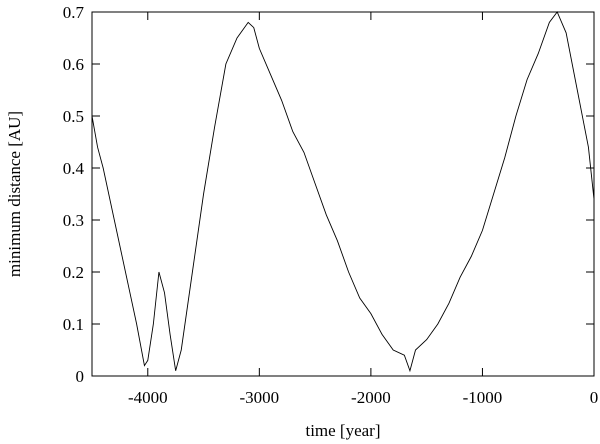 This screenshot has height=444, width=600. What do you see at coordinates (14, 194) in the screenshot?
I see `y-axis-label: minimum distance [AU]` at bounding box center [14, 194].